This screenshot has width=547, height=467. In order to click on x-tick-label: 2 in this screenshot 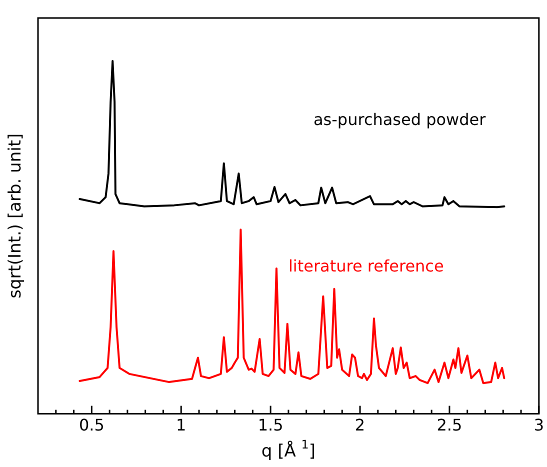, I will do `click(360, 425)`.